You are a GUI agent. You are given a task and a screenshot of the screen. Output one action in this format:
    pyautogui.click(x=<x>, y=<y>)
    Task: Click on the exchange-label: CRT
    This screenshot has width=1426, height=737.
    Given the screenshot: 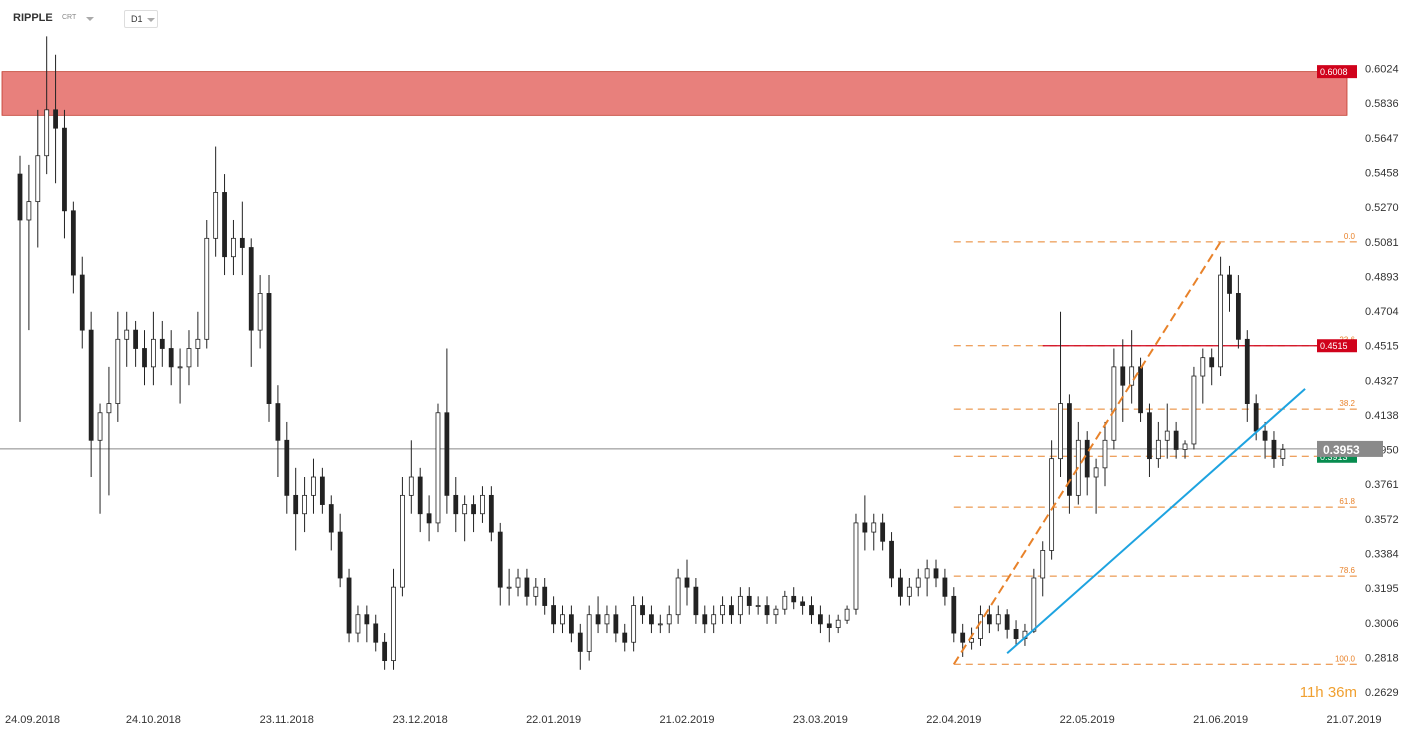 What is the action you would take?
    pyautogui.click(x=69, y=17)
    